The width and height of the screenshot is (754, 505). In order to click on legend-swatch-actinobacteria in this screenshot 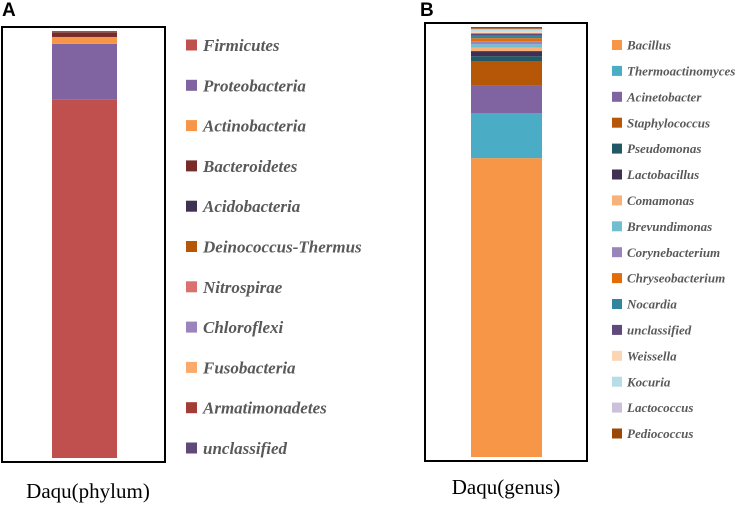, I will do `click(191, 126)`.